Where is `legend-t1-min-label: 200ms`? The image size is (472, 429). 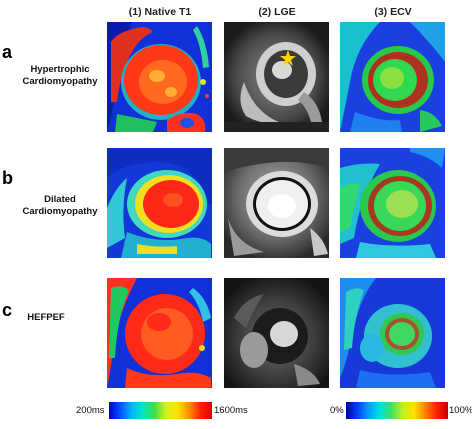
legend-t1-min-label: 200ms is located at coordinates (90, 410).